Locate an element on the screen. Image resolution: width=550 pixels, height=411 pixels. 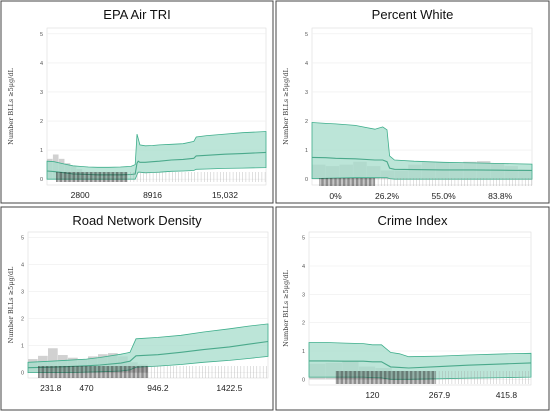
panel-title: Percent White is located at coordinates (413, 14).